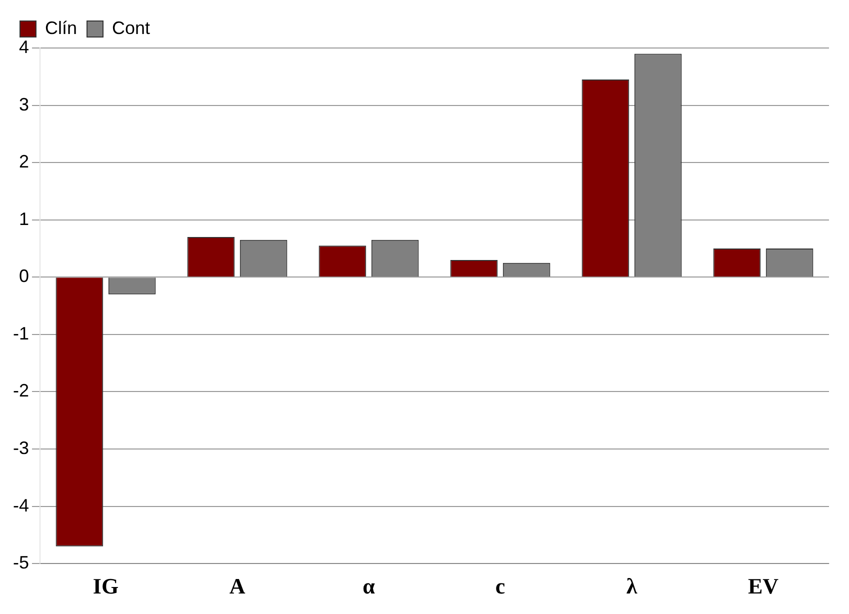  What do you see at coordinates (21, 562) in the screenshot?
I see `y-tick-label: -5` at bounding box center [21, 562].